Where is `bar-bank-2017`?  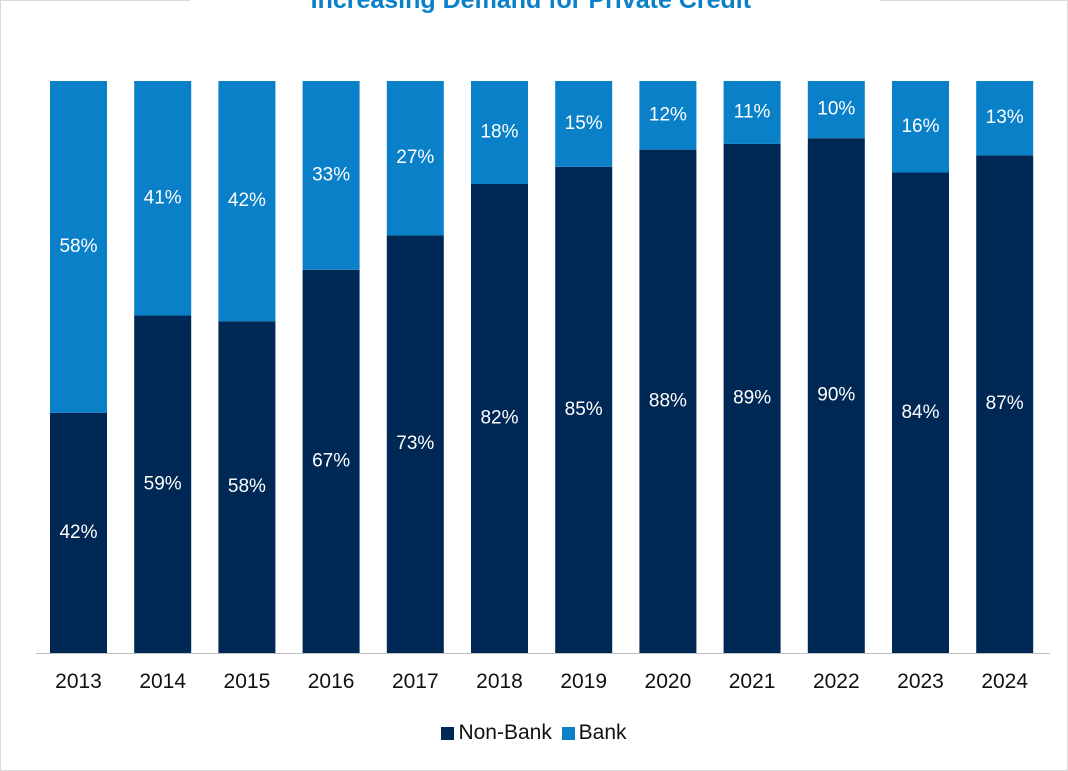
bar-bank-2017 is located at coordinates (415, 158).